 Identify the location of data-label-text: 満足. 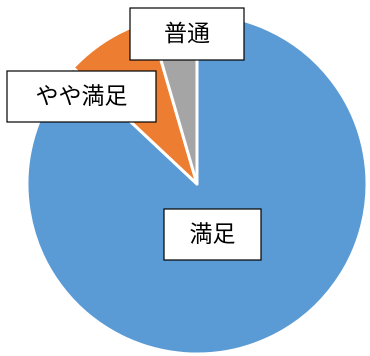
(213, 235).